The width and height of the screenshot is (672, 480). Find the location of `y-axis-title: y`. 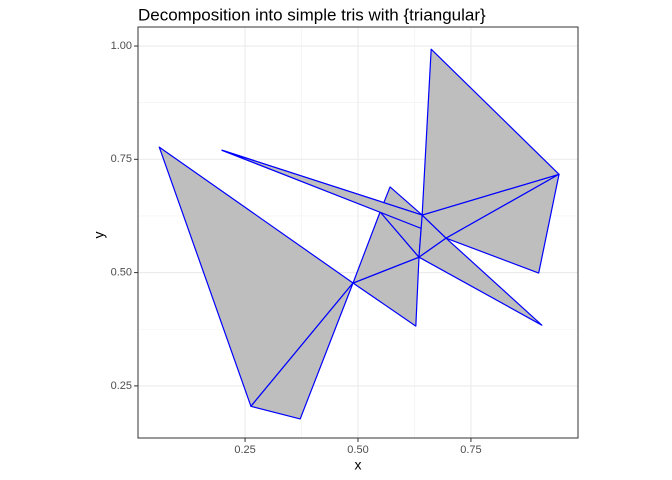

y-axis-title: y is located at coordinates (99, 235).